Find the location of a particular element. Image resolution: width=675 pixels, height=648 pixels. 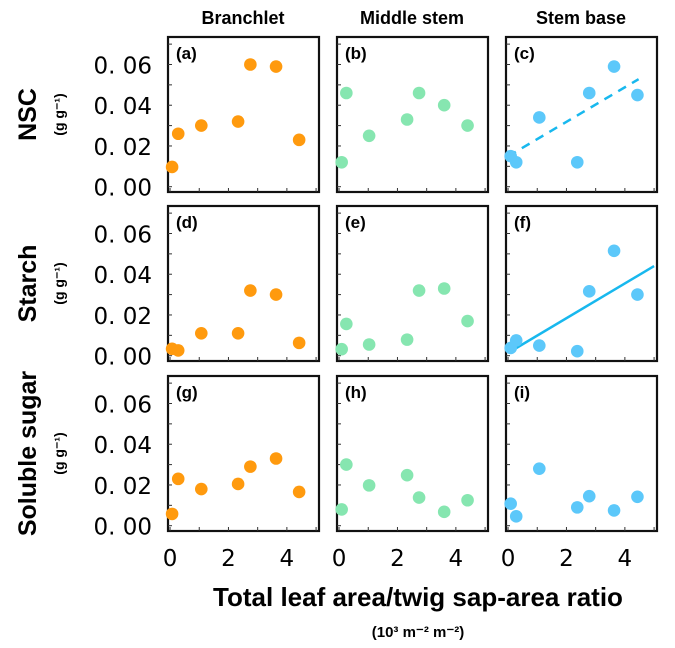

panel-i: (i) is located at coordinates (581, 453).